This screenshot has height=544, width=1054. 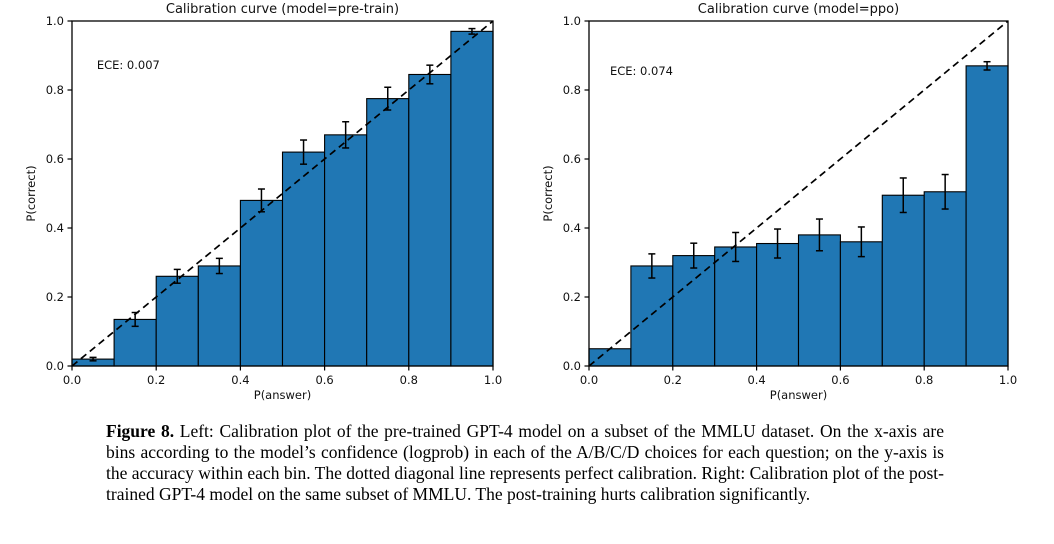 What do you see at coordinates (641, 71) in the screenshot?
I see `ece-annotation: ECE: 0.074` at bounding box center [641, 71].